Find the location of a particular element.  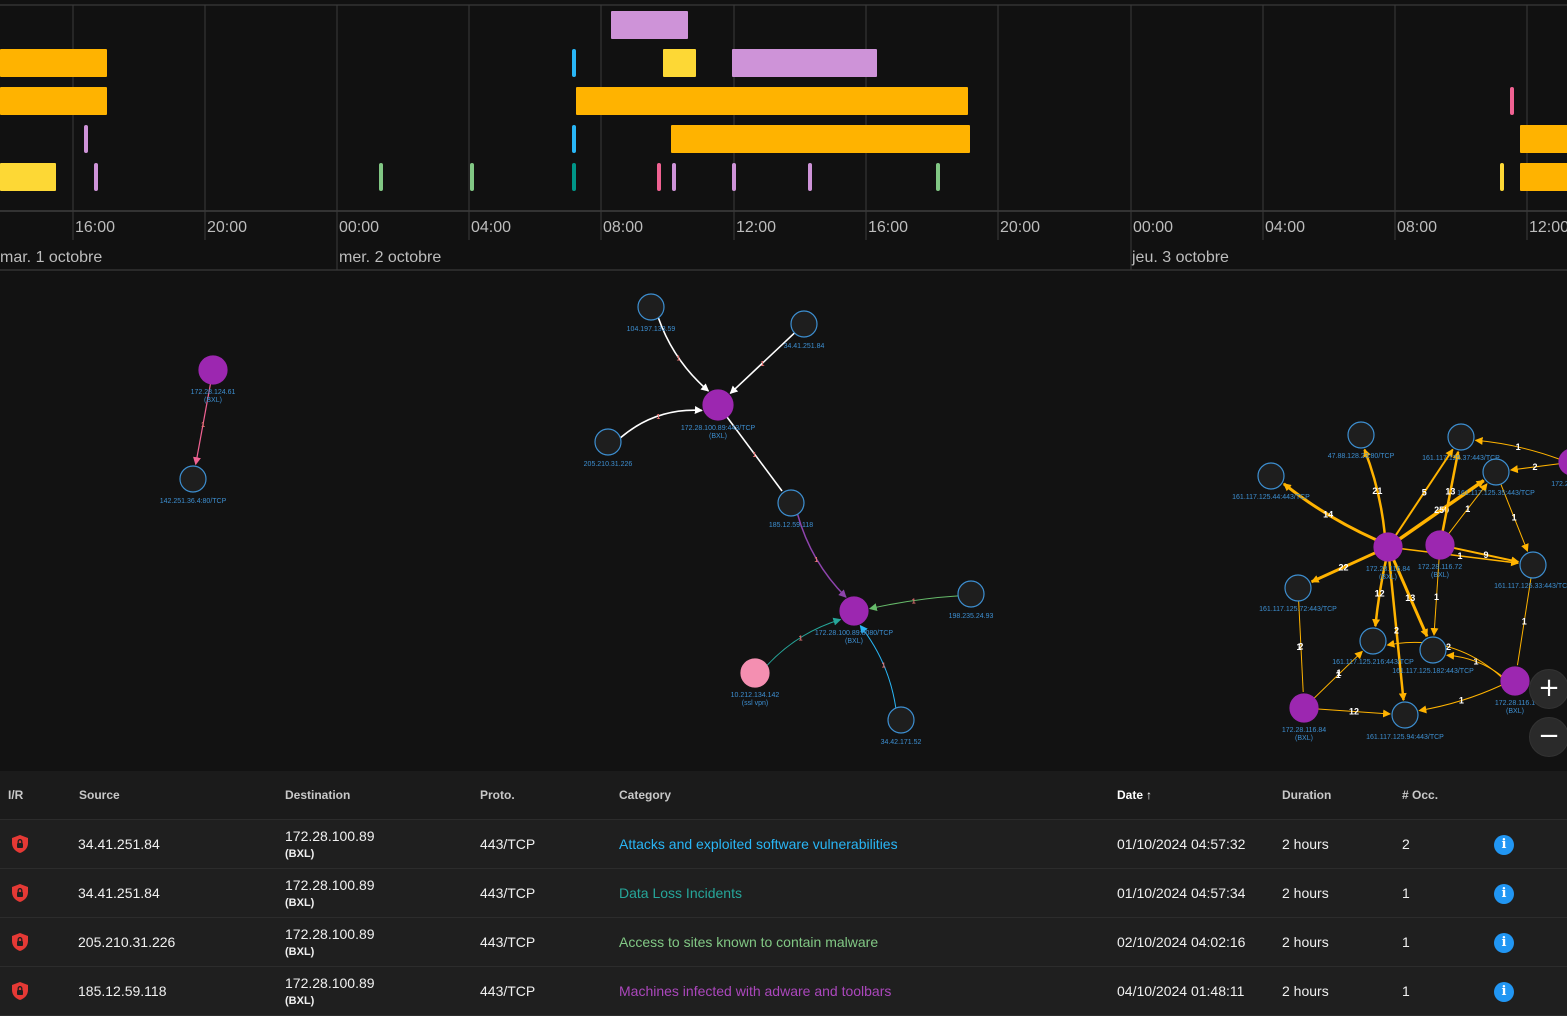

column-header-duration: Duration is located at coordinates (1307, 795).